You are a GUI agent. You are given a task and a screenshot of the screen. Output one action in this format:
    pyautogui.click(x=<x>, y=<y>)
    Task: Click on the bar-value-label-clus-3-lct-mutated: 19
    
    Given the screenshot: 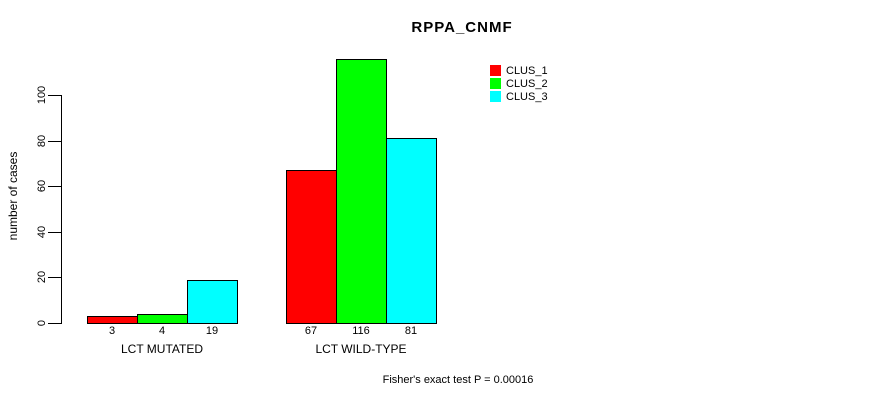 What is the action you would take?
    pyautogui.click(x=212, y=331)
    